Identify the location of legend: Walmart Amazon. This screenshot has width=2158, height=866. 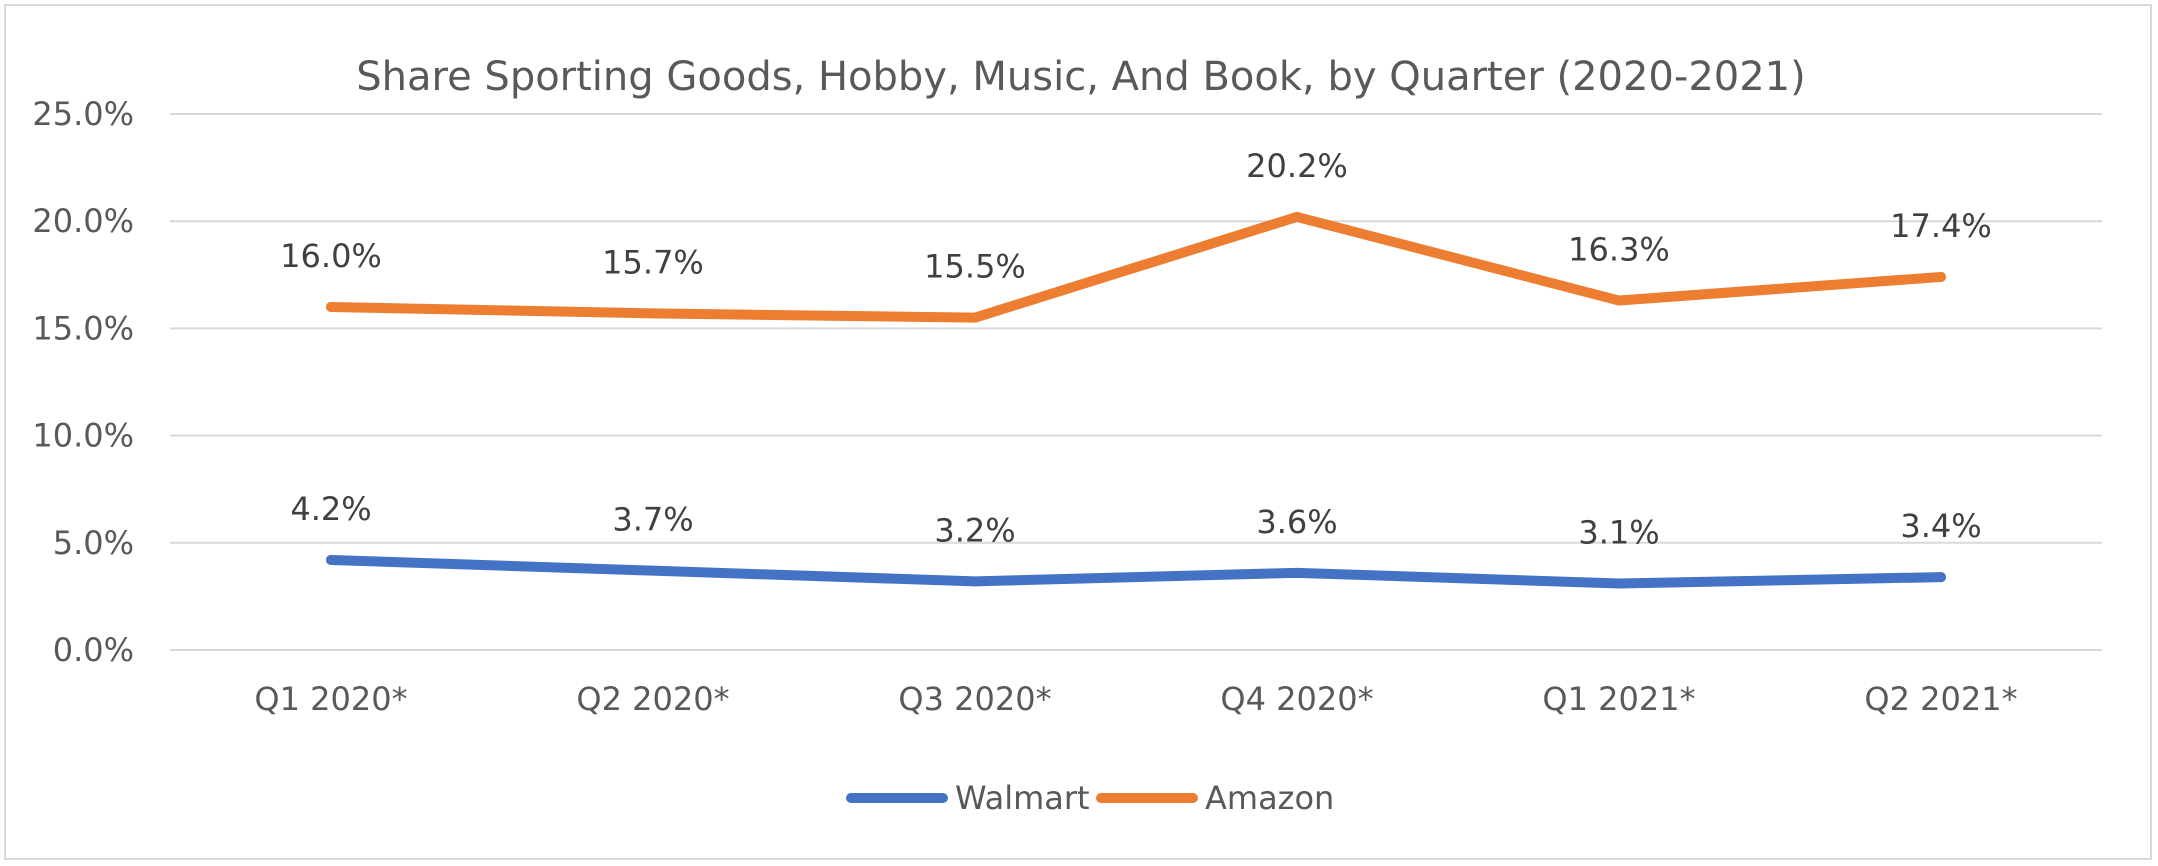
(1090, 798).